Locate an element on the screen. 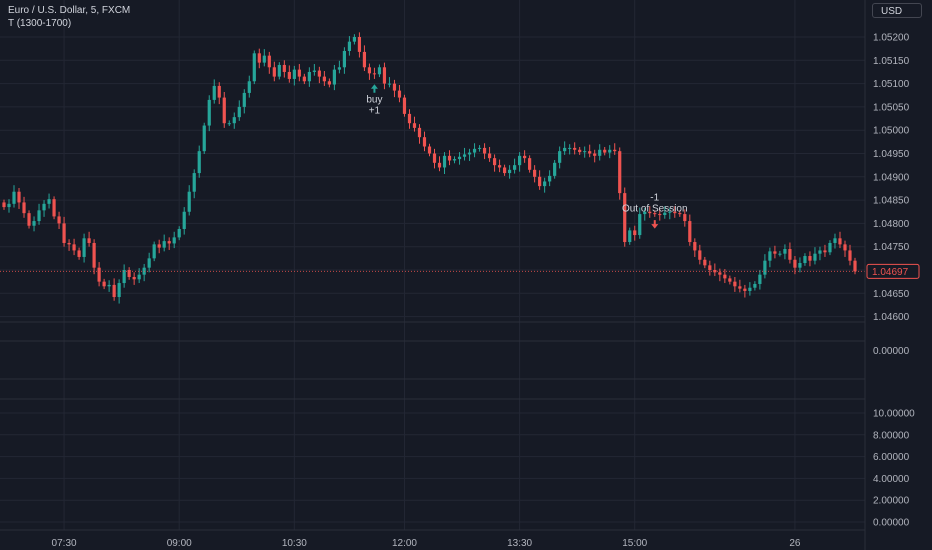 The width and height of the screenshot is (932, 550). time-tick-label: 09:00 is located at coordinates (179, 543).